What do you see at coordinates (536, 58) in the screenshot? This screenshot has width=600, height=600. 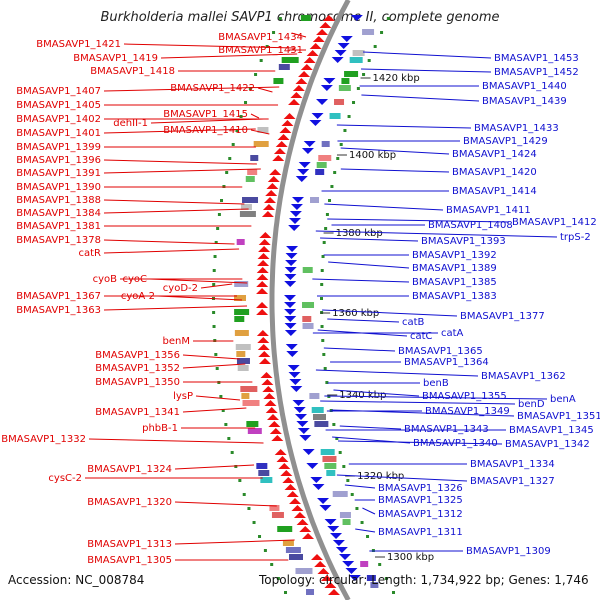 I see `gene-label-right: BMASAVP1_1453` at bounding box center [536, 58].